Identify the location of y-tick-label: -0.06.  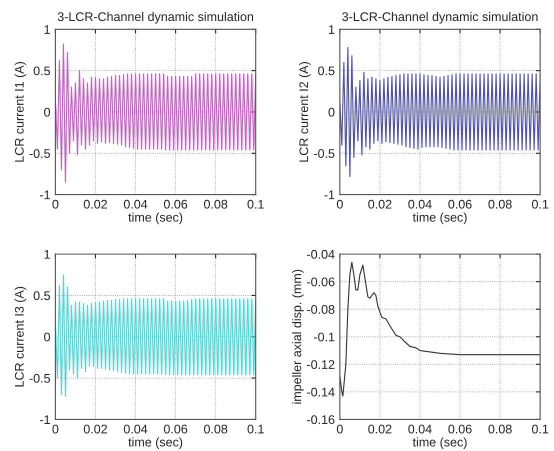
(320, 281).